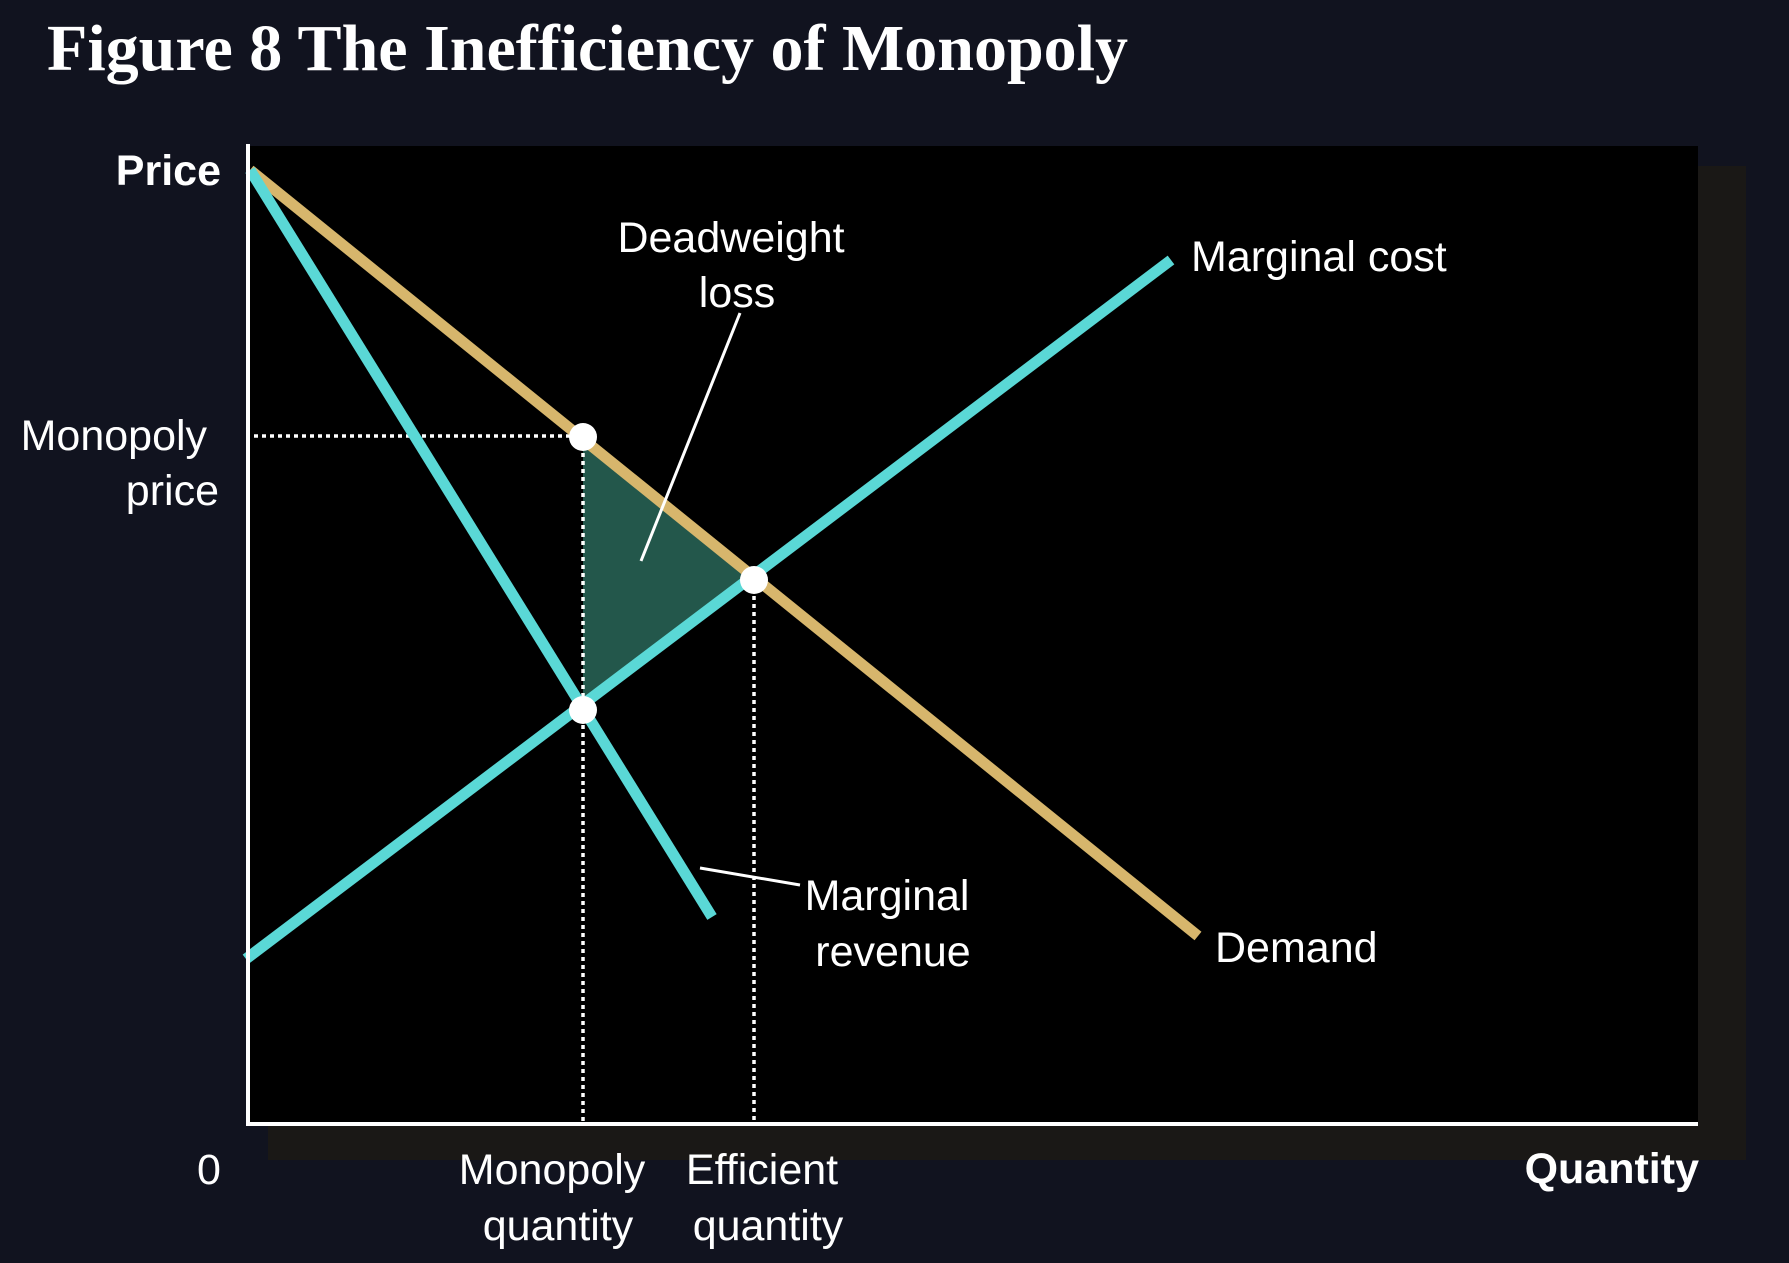 This screenshot has height=1263, width=1789. Describe the element at coordinates (893, 924) in the screenshot. I see `marginal-revenue-label: Marginal revenue` at that location.